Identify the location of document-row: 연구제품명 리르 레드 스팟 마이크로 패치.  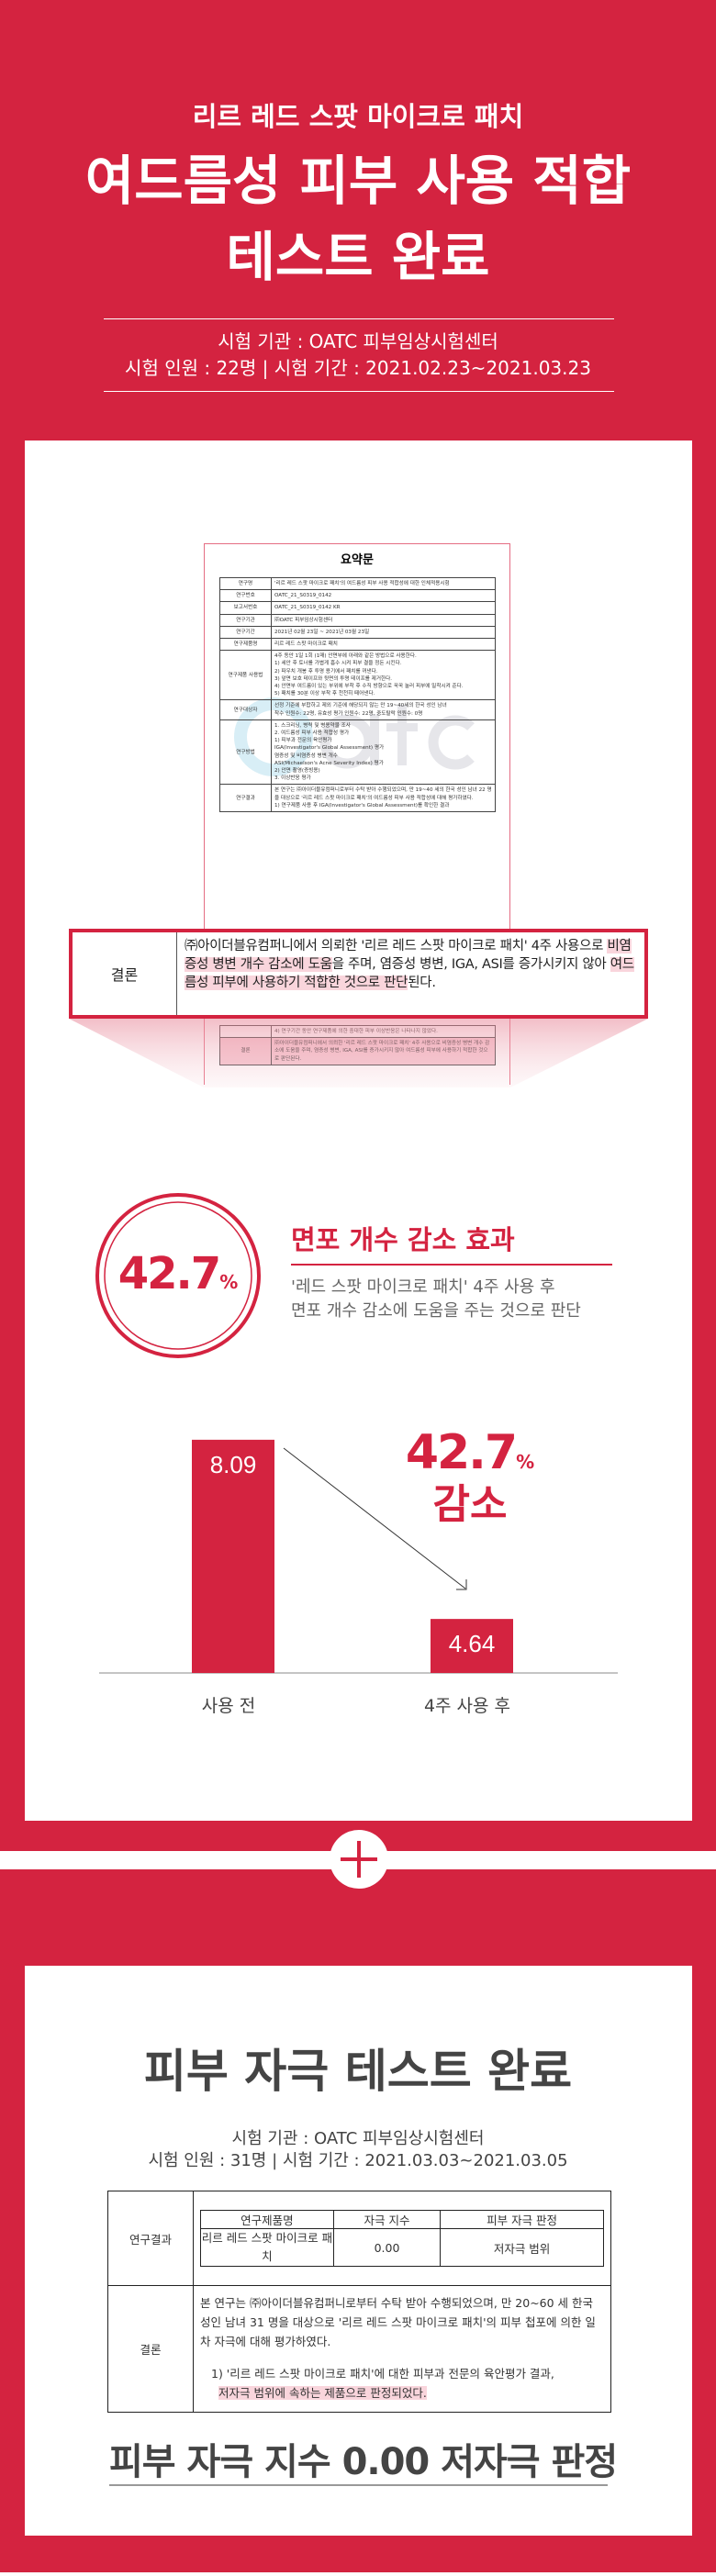
(357, 645).